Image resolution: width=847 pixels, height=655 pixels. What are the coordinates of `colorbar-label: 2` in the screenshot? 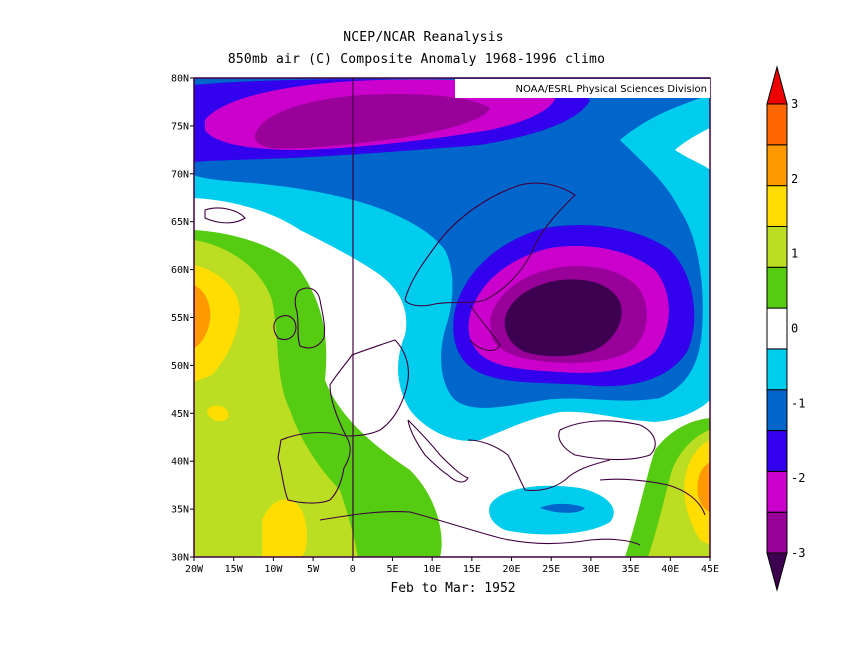 It's located at (794, 179).